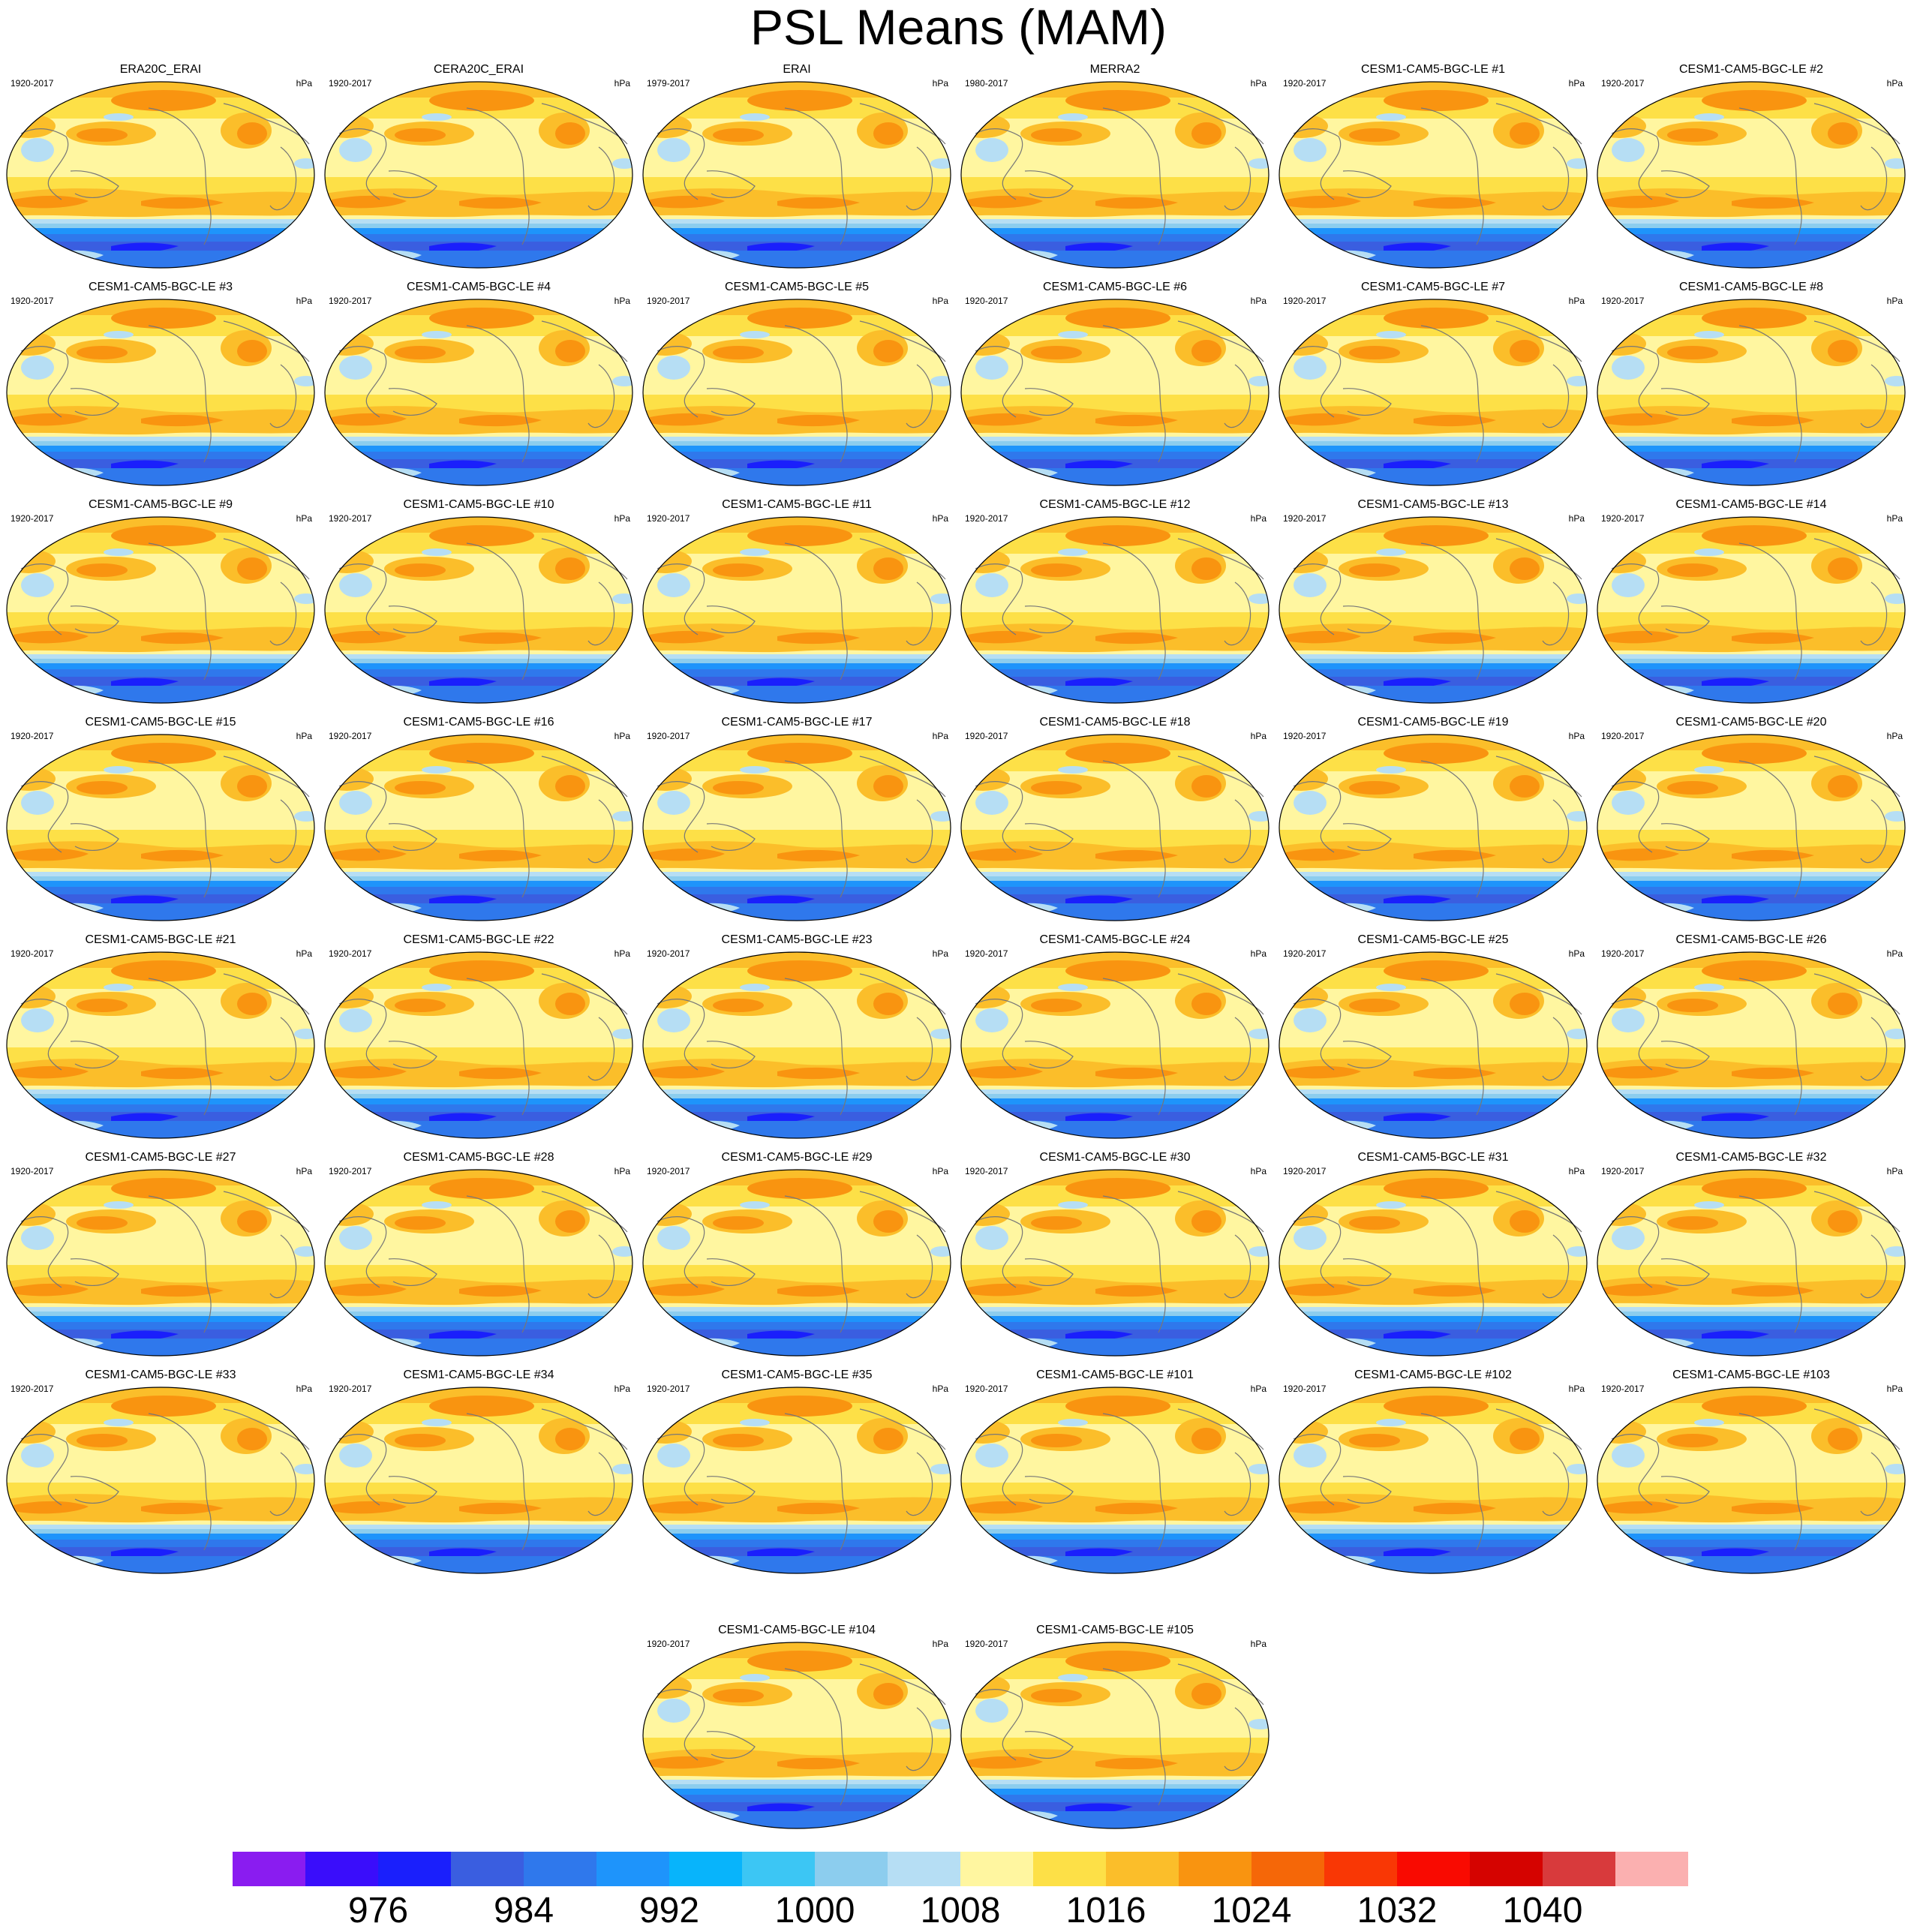 The height and width of the screenshot is (1932, 1917). I want to click on map-panel: CESM1-CAM5-BGC-LE #27 1920-2017 hPa, so click(160, 1252).